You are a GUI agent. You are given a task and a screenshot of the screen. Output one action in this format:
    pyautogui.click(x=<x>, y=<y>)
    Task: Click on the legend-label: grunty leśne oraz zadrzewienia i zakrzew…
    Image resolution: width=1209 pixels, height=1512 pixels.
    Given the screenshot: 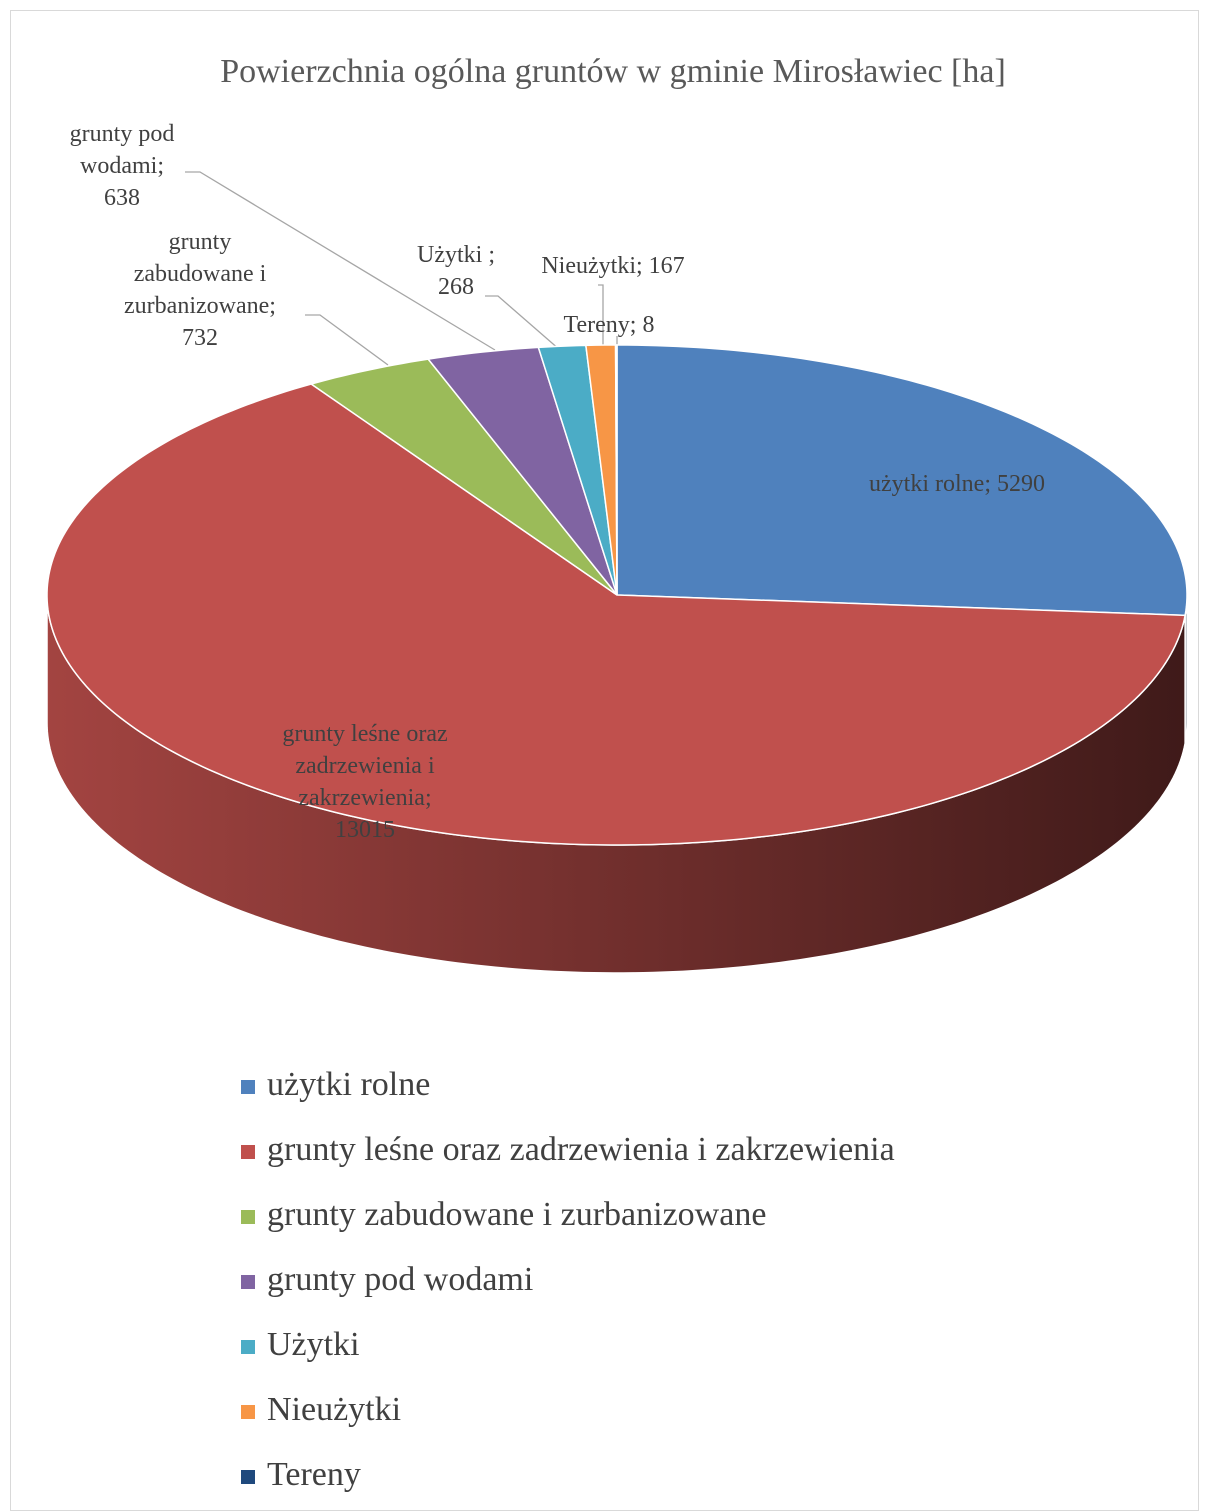 What is the action you would take?
    pyautogui.click(x=581, y=1149)
    